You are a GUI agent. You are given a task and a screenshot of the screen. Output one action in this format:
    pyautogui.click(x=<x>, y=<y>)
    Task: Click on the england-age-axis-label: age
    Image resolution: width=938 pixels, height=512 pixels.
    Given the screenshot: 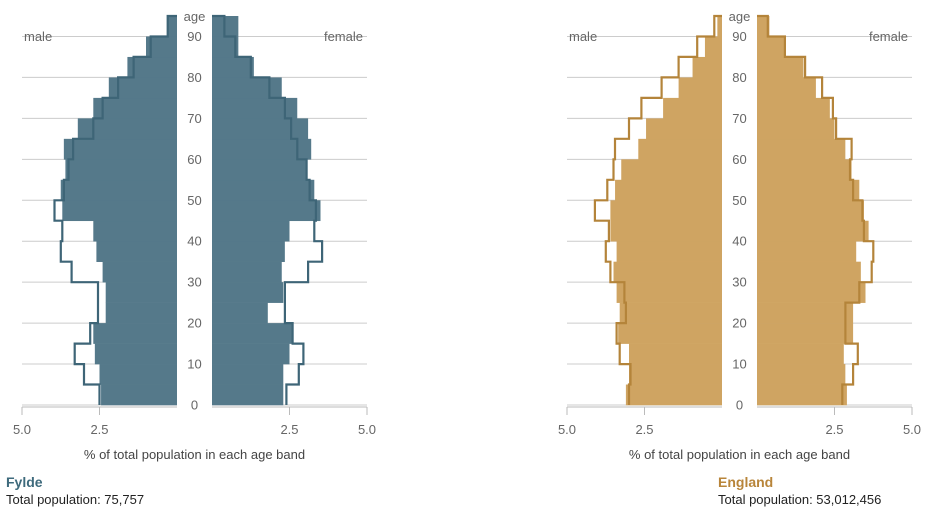 What is the action you would take?
    pyautogui.click(x=740, y=16)
    